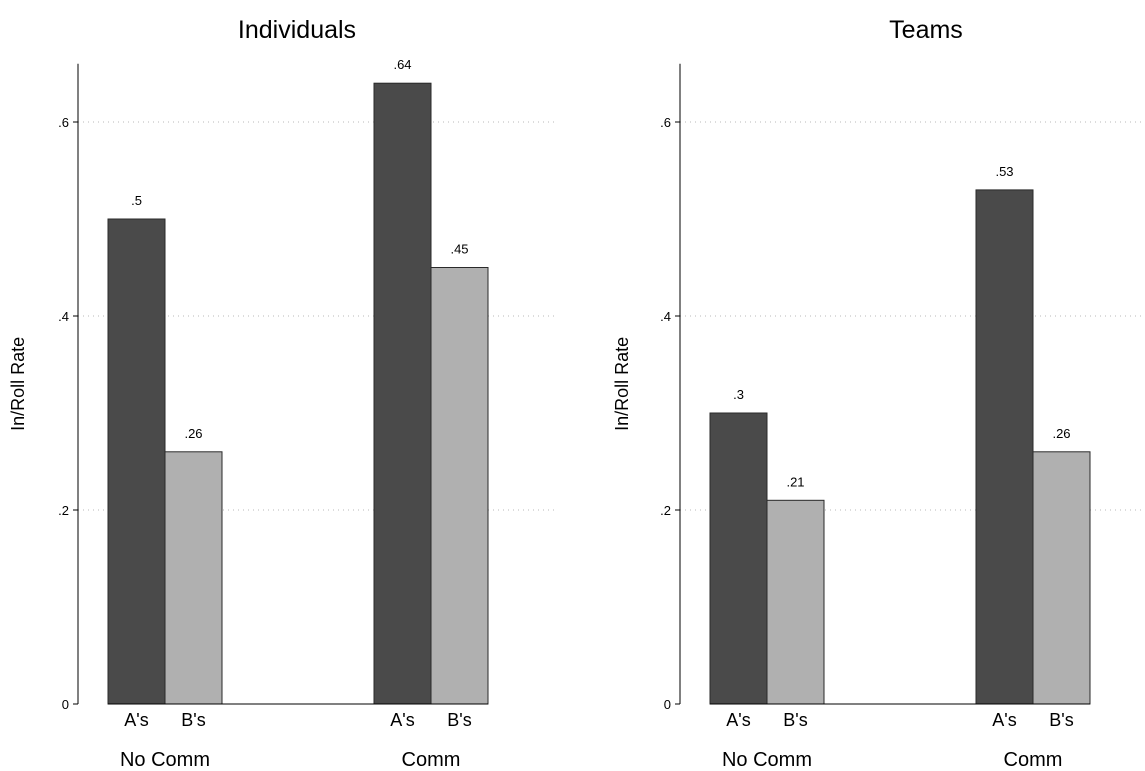 The image size is (1145, 771). I want to click on value-label-no-comm-a: .3, so click(738, 394).